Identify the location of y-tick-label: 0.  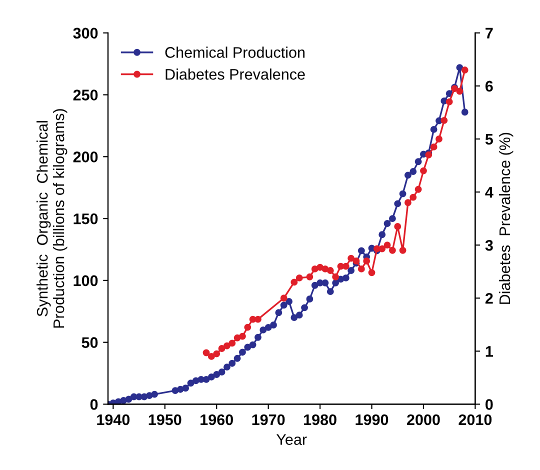
(94, 404).